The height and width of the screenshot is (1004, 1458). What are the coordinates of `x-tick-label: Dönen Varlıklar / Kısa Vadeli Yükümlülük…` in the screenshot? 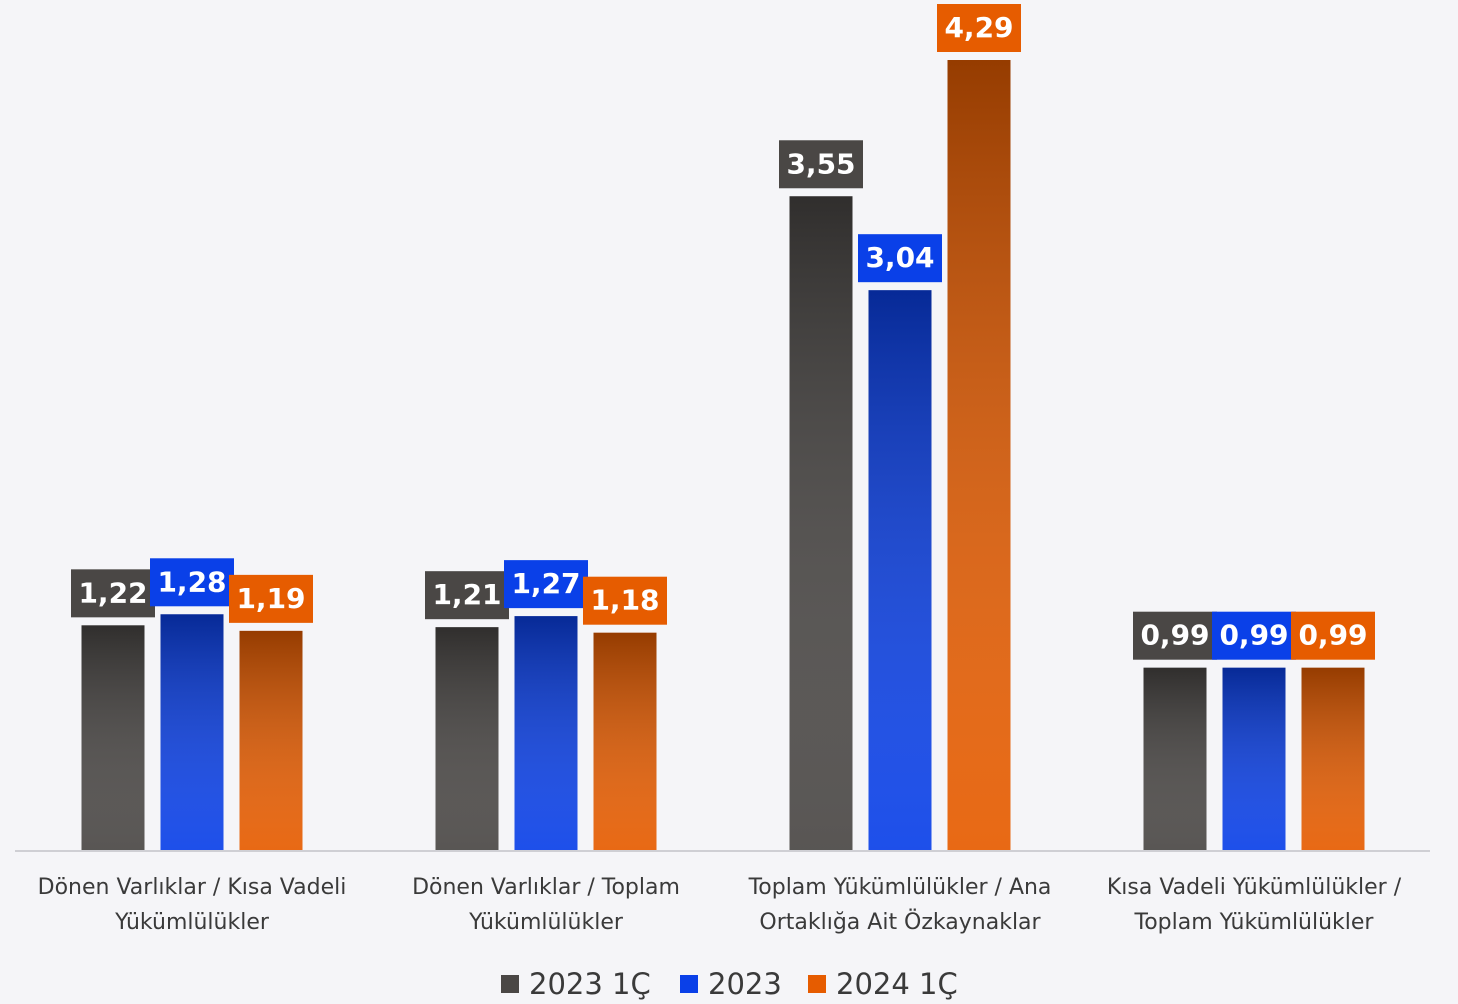 It's located at (192, 905).